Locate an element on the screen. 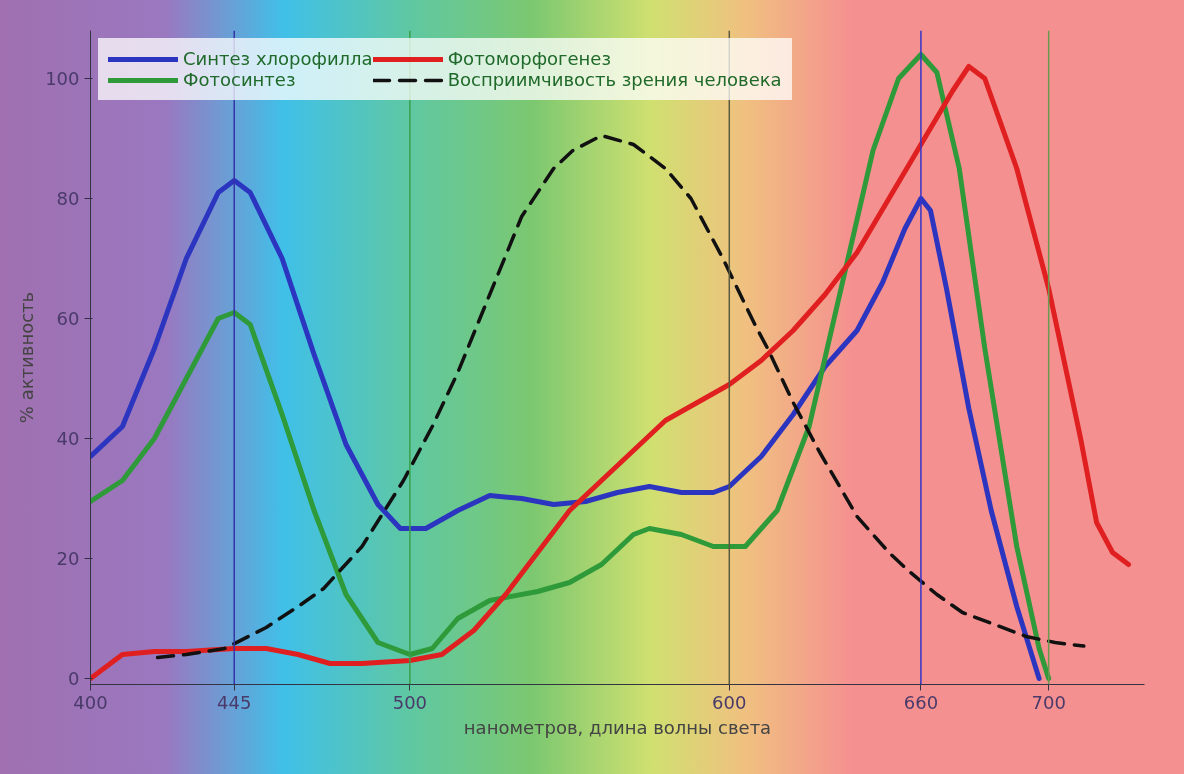 The width and height of the screenshot is (1184, 774). y-tick-label: 20 is located at coordinates (68, 558).